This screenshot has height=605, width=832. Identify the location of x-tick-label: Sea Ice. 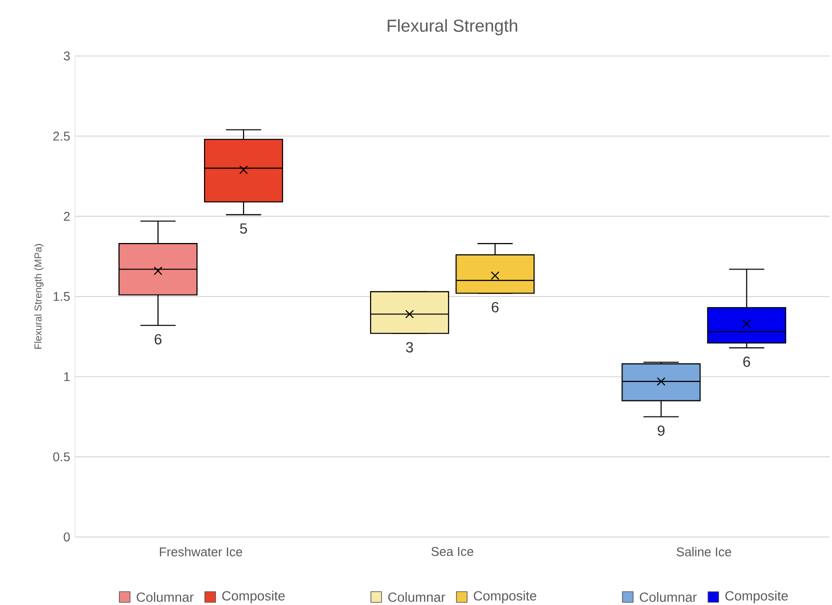
(452, 551).